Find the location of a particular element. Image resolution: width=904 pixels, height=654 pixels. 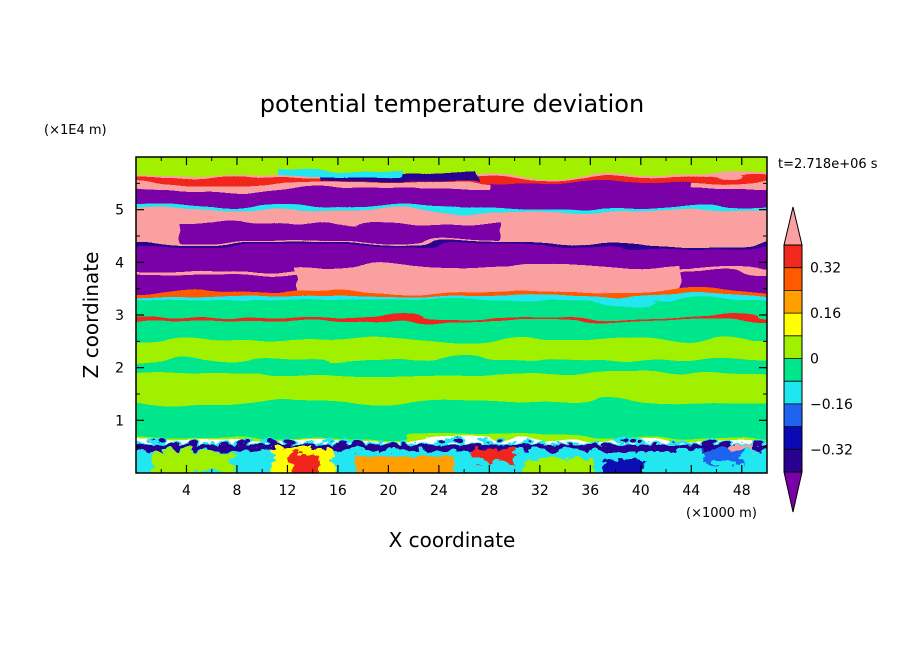

colorbar-tick-label: −0.32 is located at coordinates (831, 450).